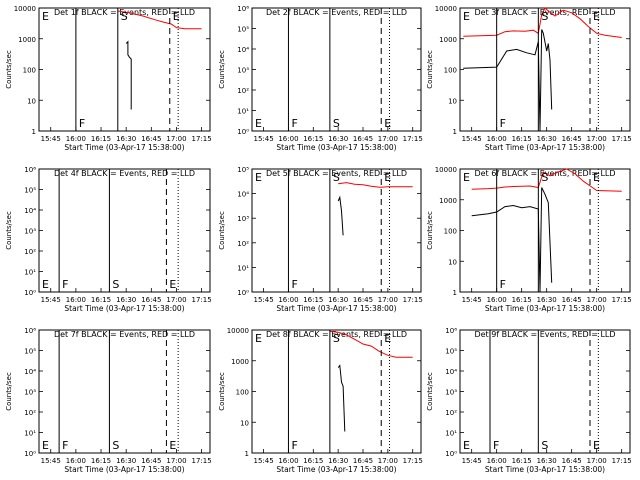 The height and width of the screenshot is (480, 640). What do you see at coordinates (452, 101) in the screenshot?
I see `y-tick-label: 10` at bounding box center [452, 101].